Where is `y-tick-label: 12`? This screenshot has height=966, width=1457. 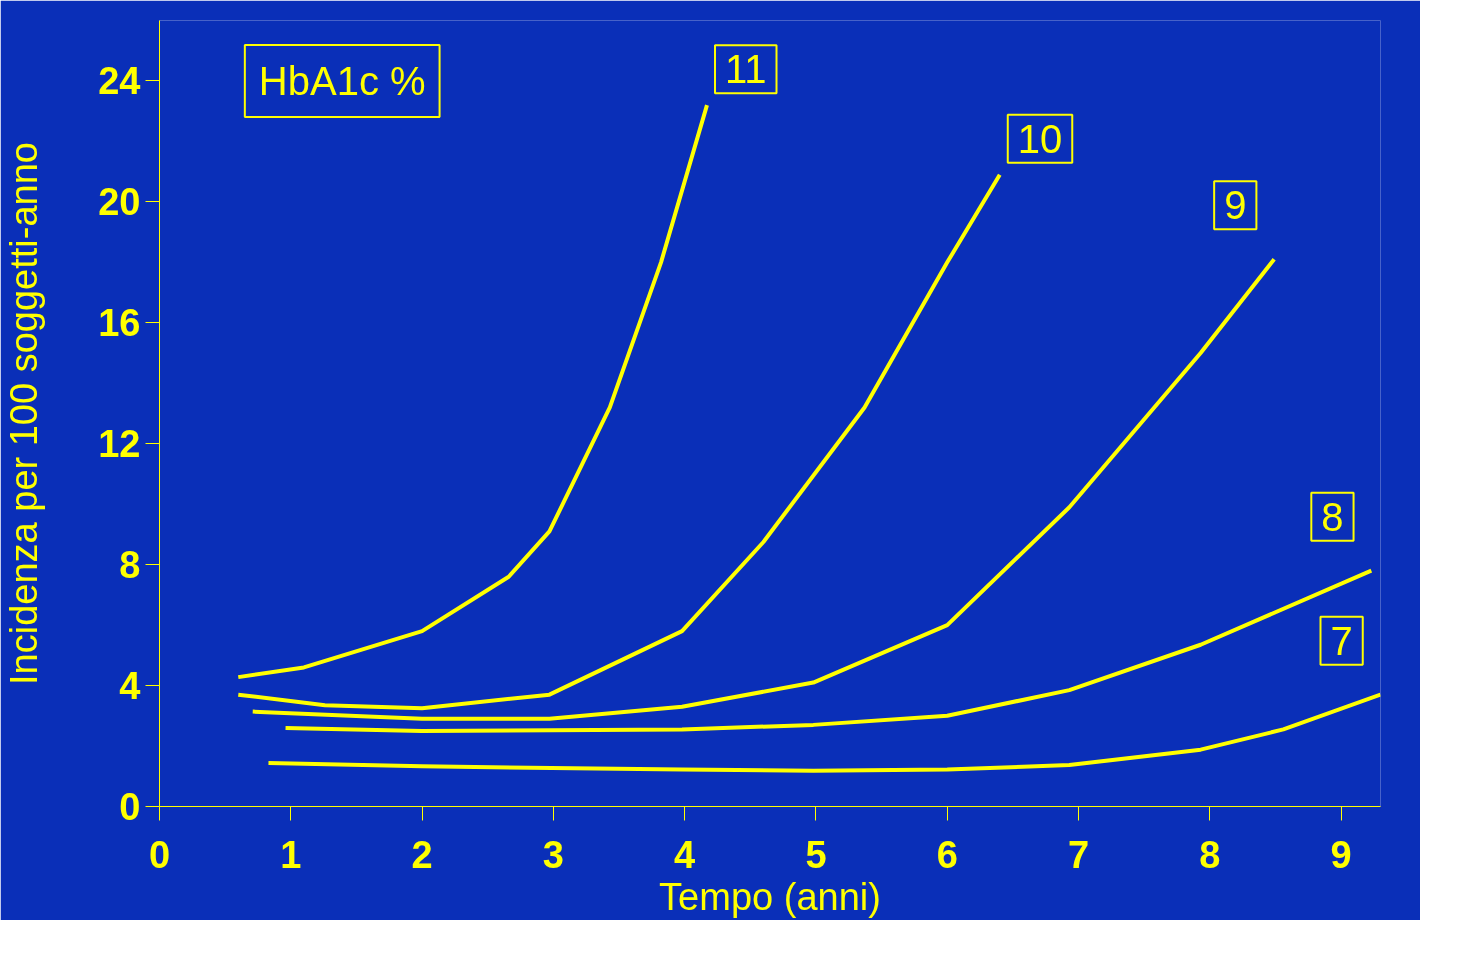
y-tick-label: 12 is located at coordinates (119, 444).